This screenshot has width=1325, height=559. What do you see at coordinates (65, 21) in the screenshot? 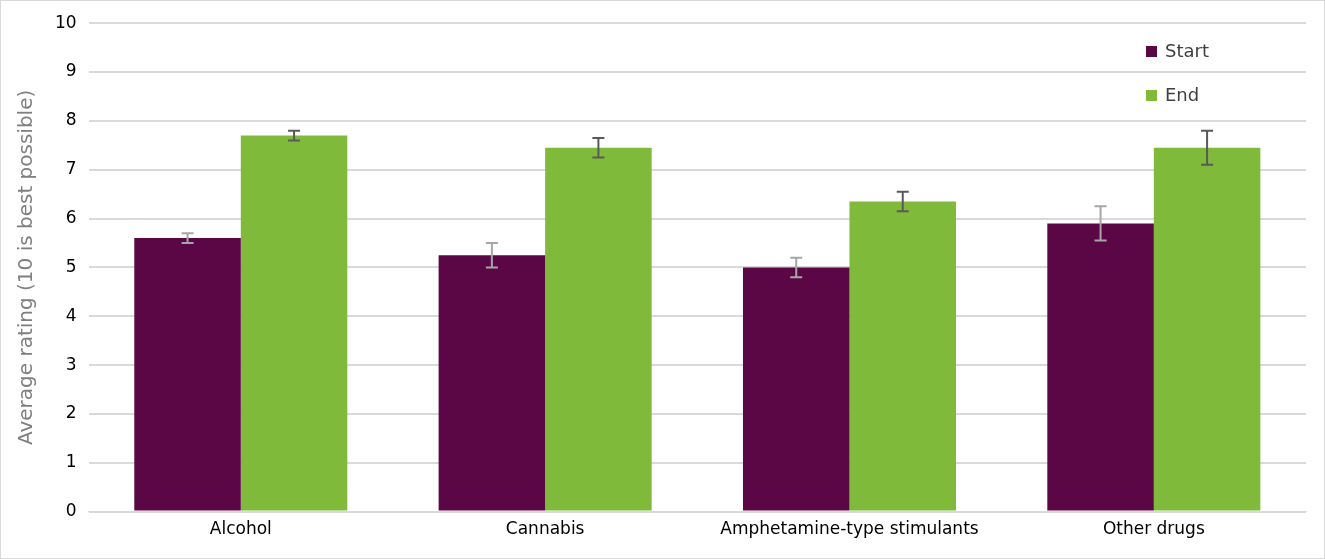
I see `y-tick-label: 10` at bounding box center [65, 21].